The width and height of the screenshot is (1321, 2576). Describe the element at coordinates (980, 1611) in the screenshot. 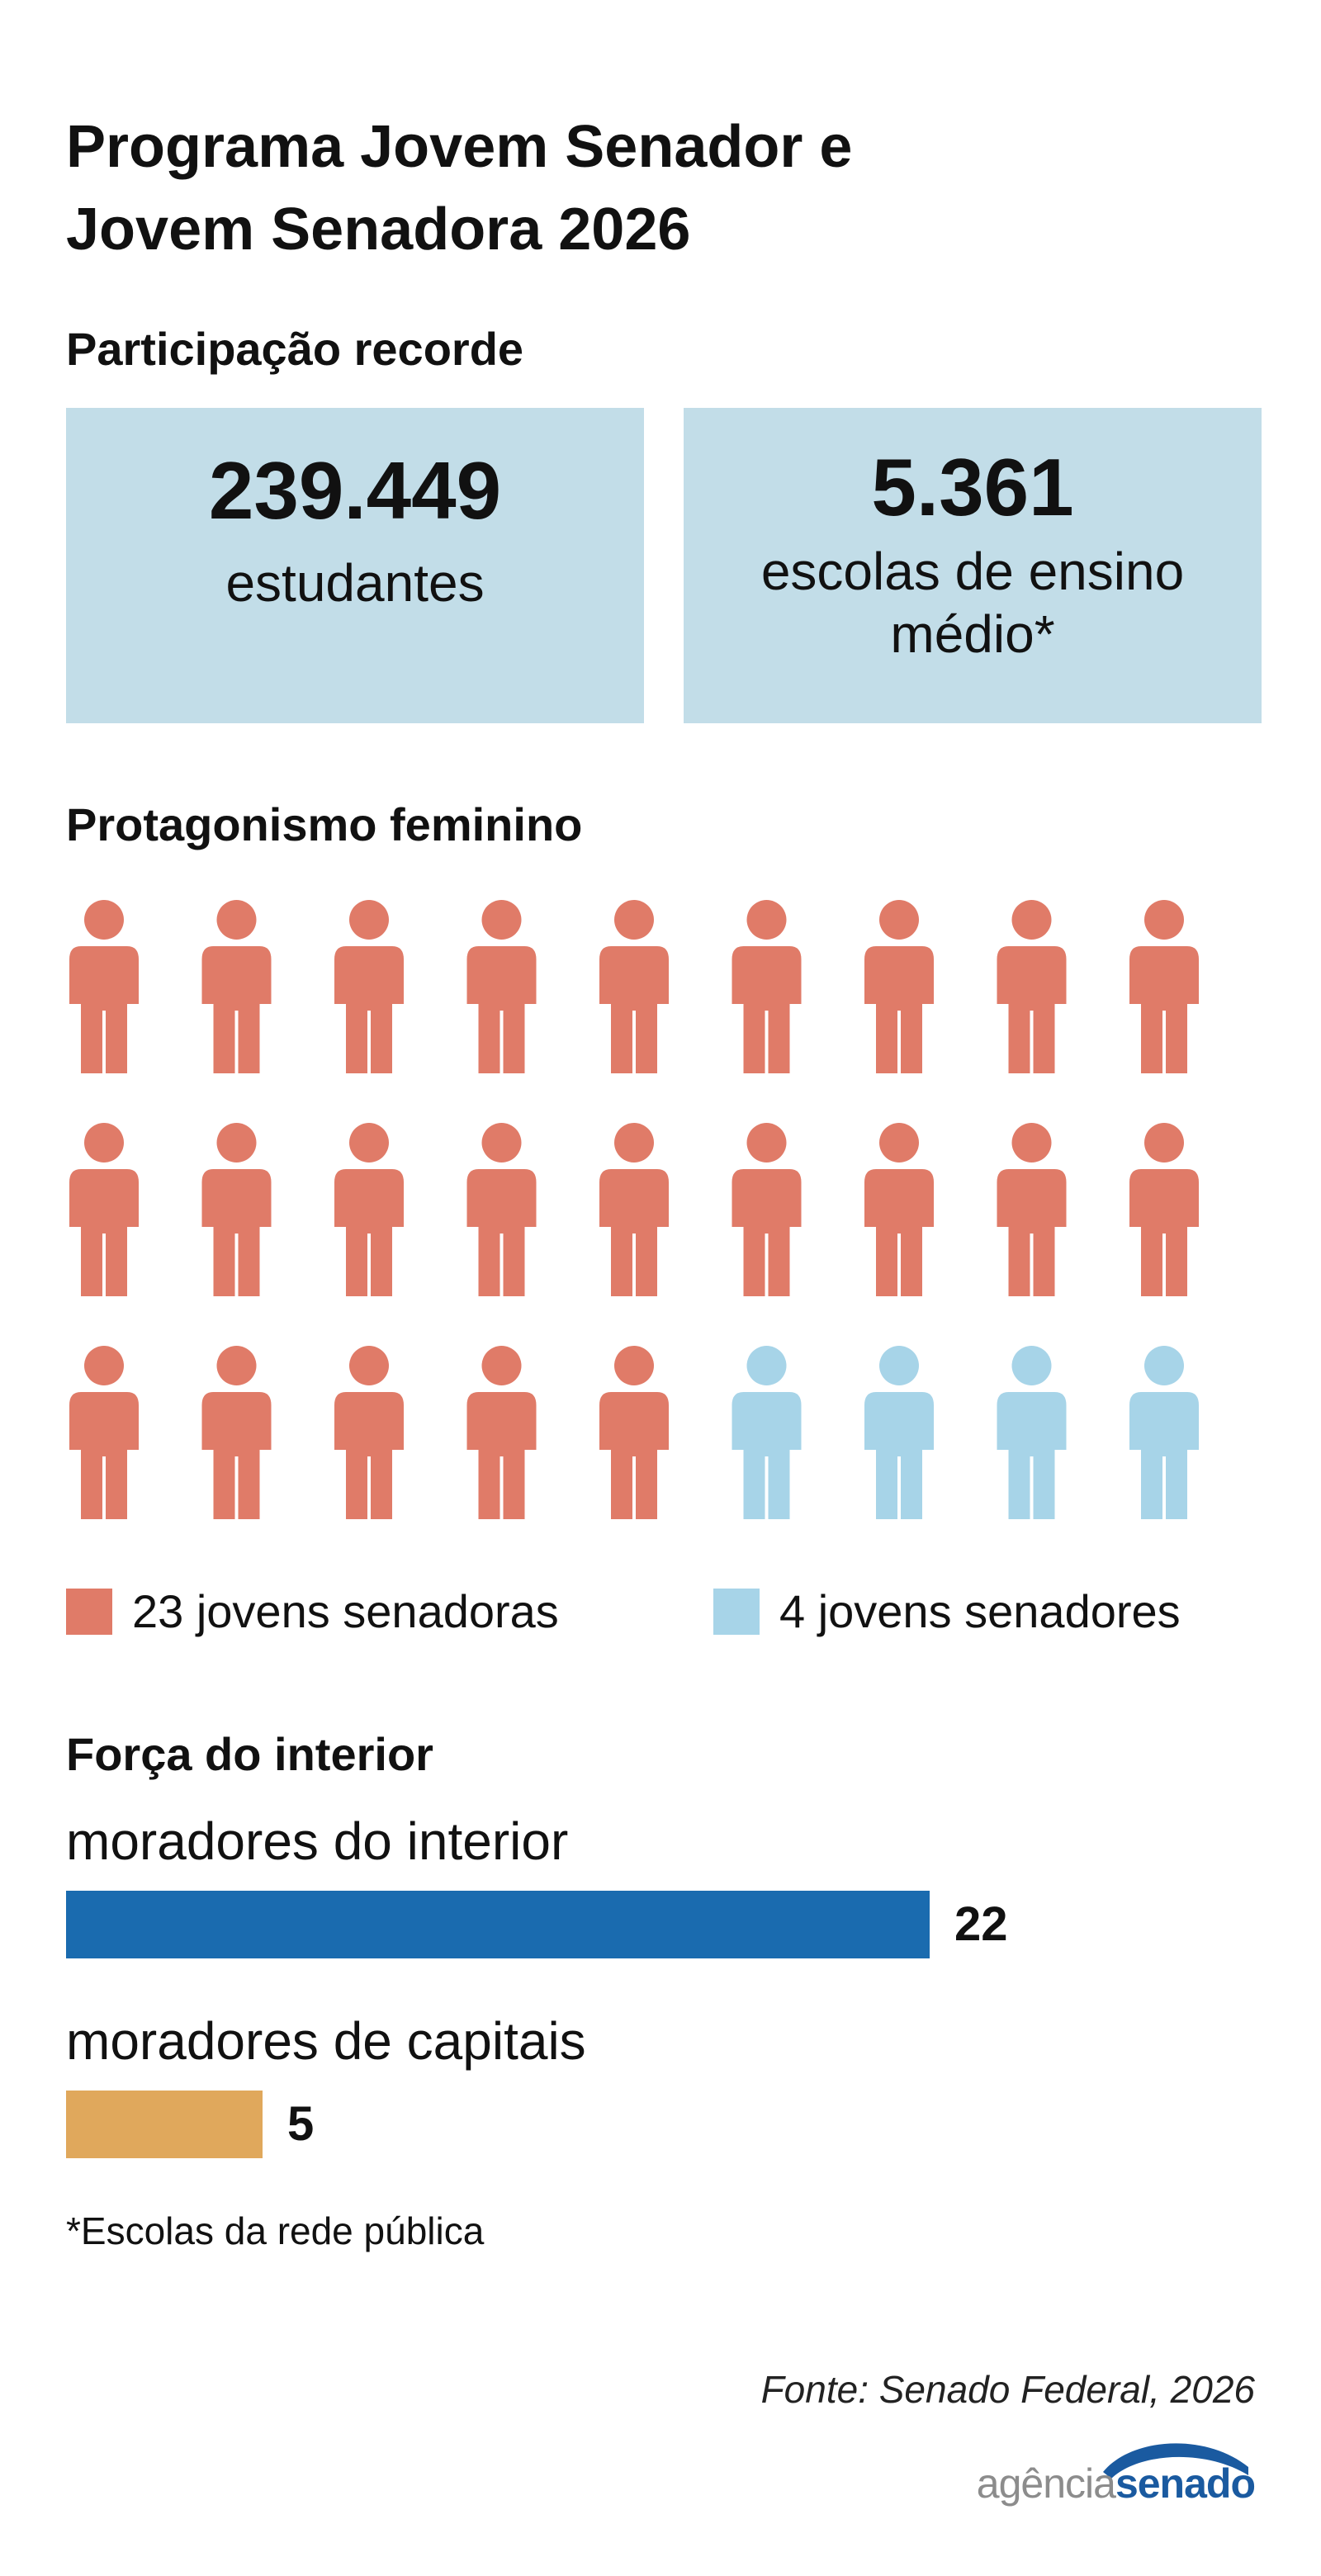

I see `legend-label-senadores: 4 jovens senadores` at that location.